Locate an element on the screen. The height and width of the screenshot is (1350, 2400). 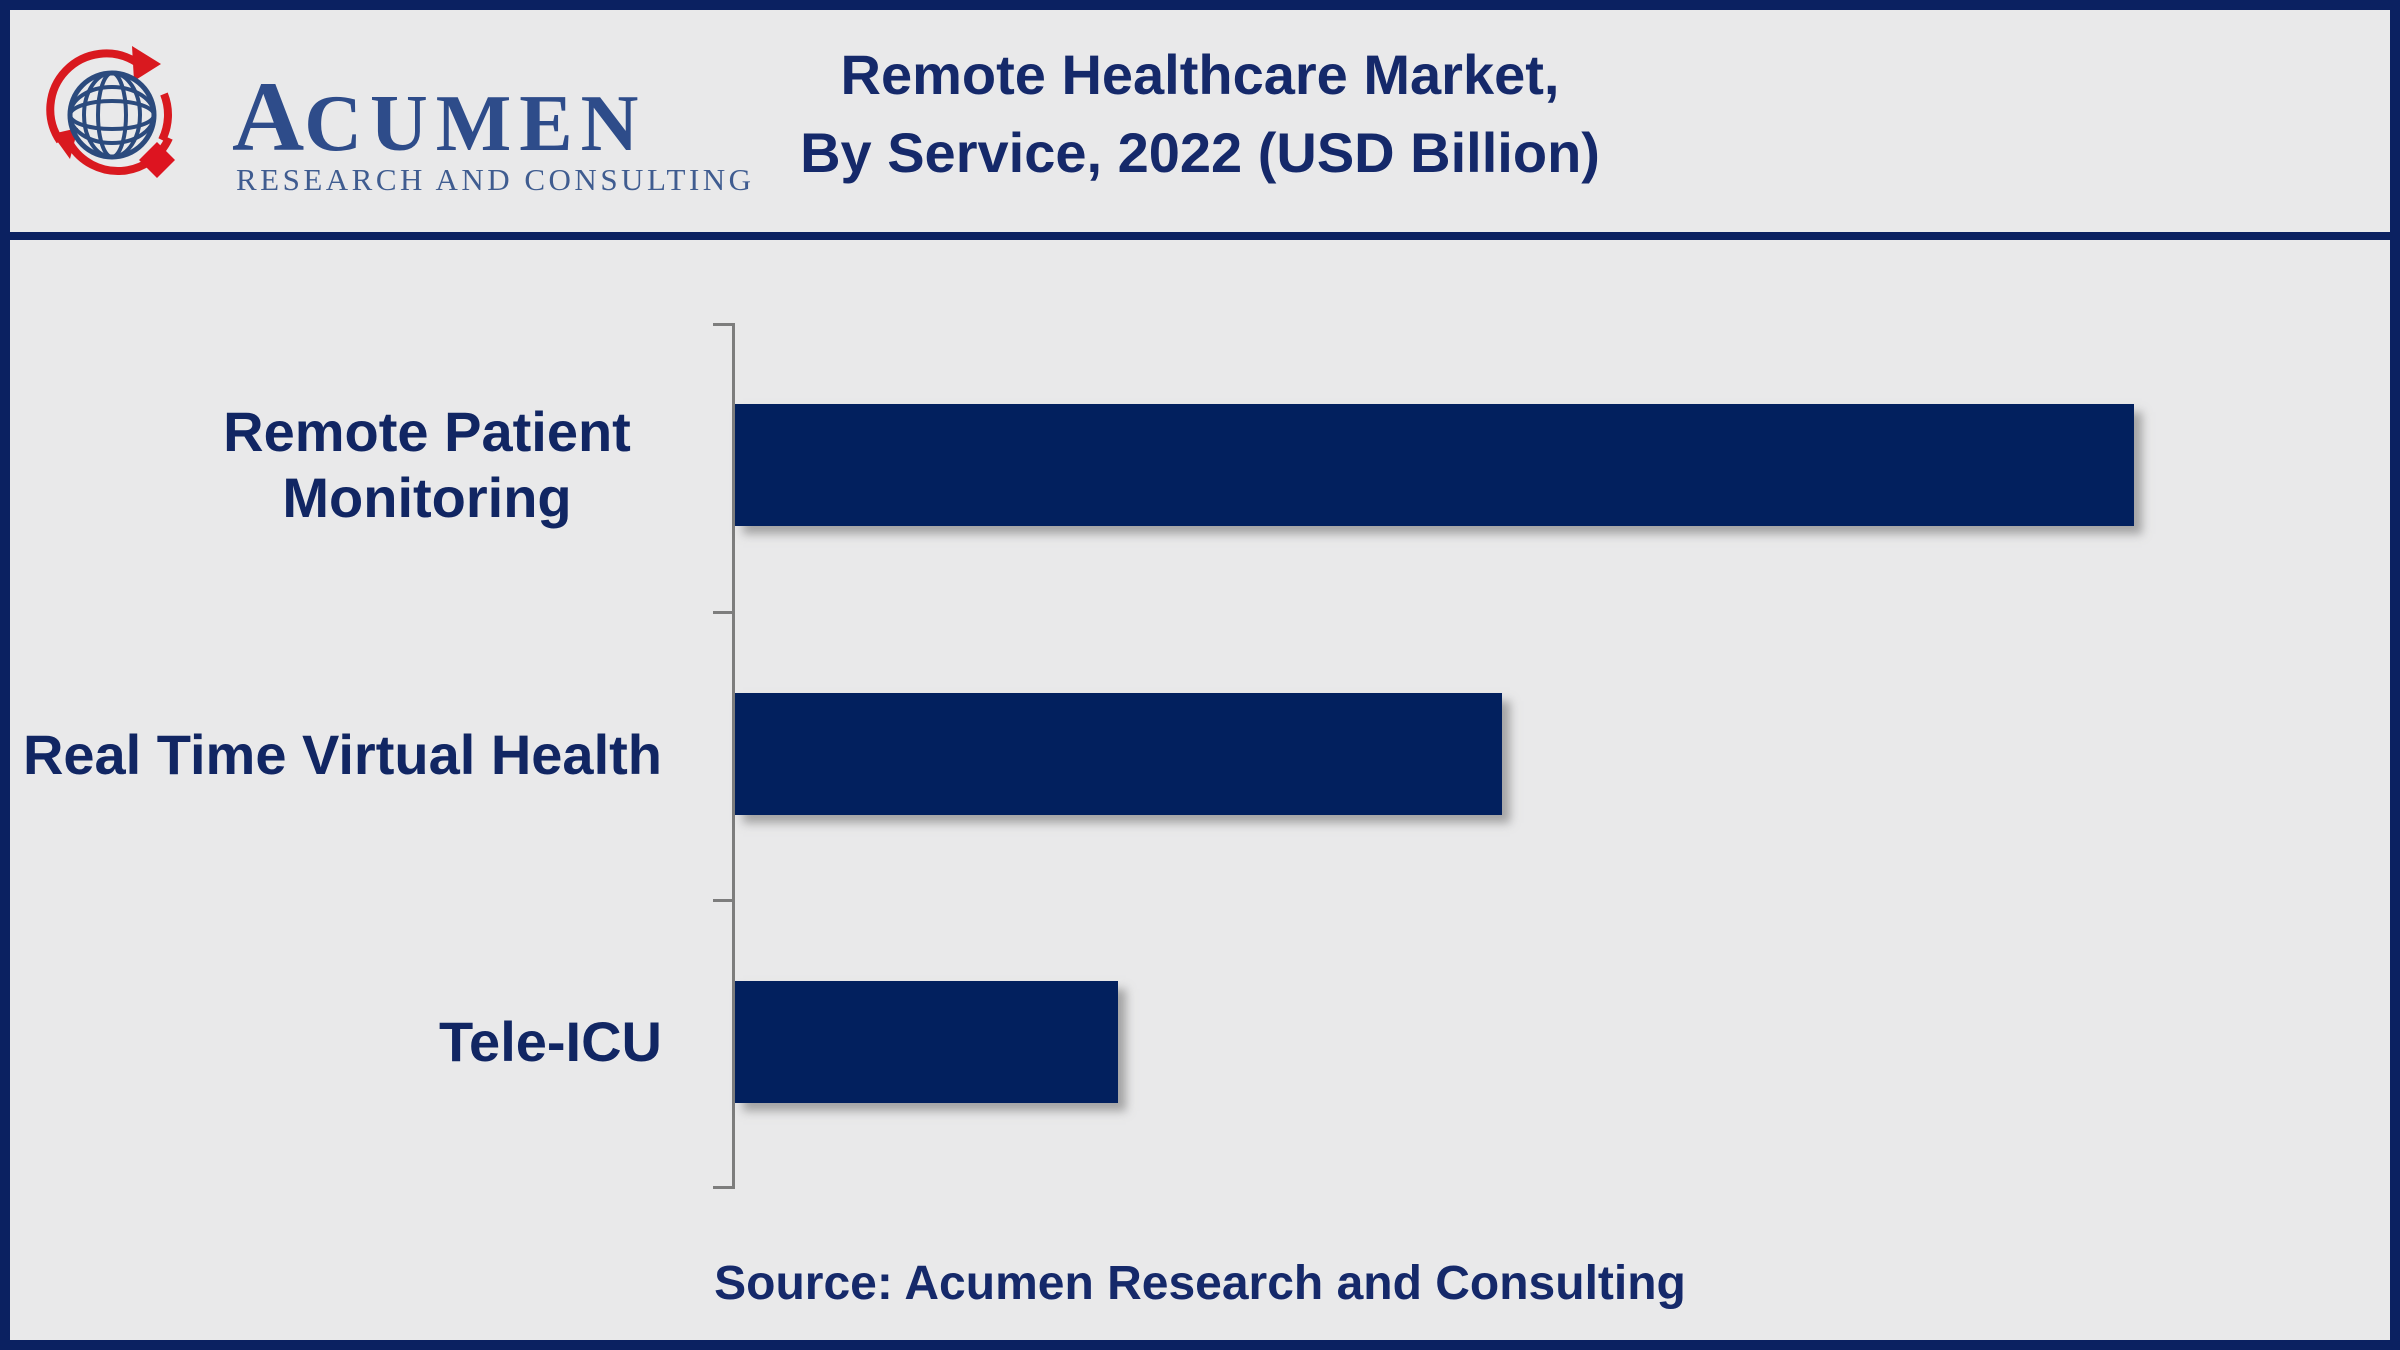
globe-icon is located at coordinates (110, 112).